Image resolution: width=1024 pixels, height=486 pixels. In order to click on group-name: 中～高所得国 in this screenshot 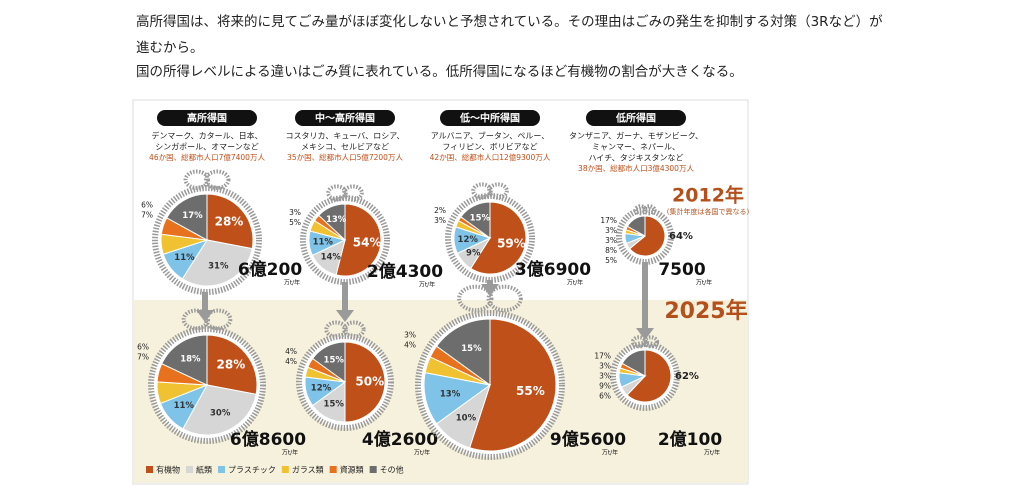, I will do `click(345, 118)`.